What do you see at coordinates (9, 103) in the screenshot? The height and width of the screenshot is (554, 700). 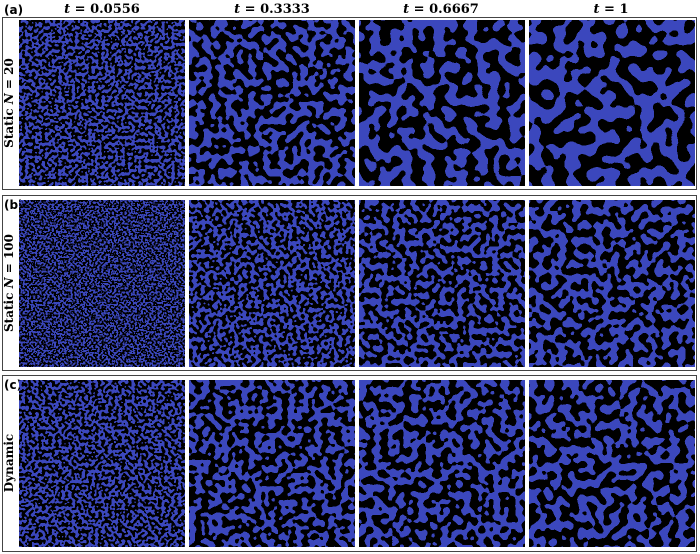 I see `row-label-a: Static N = 20` at bounding box center [9, 103].